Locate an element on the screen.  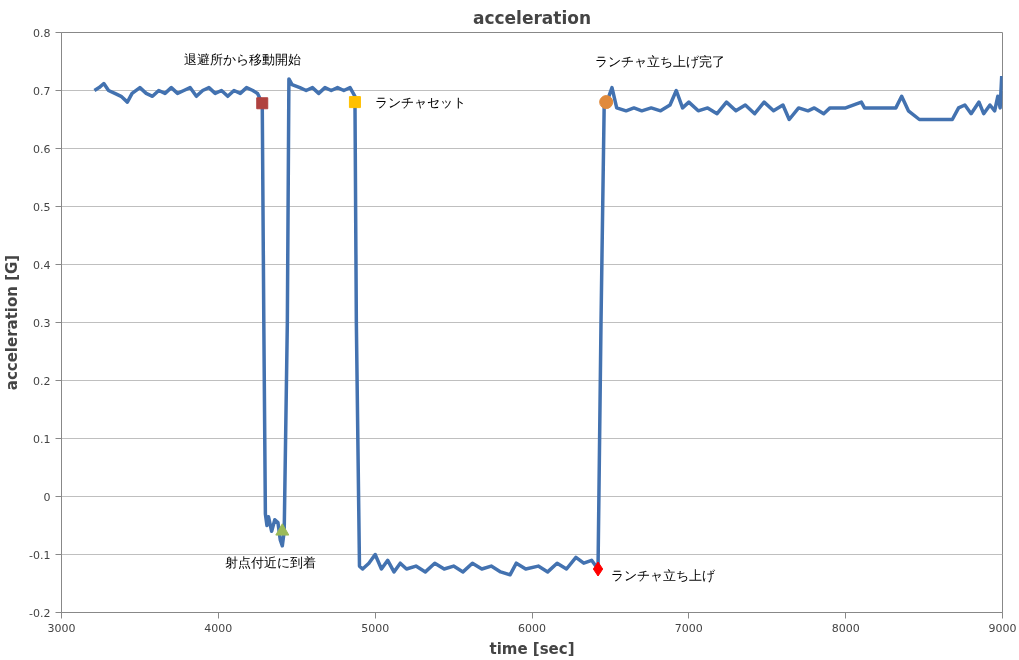
y-tick-label: 0 is located at coordinates (47, 497).